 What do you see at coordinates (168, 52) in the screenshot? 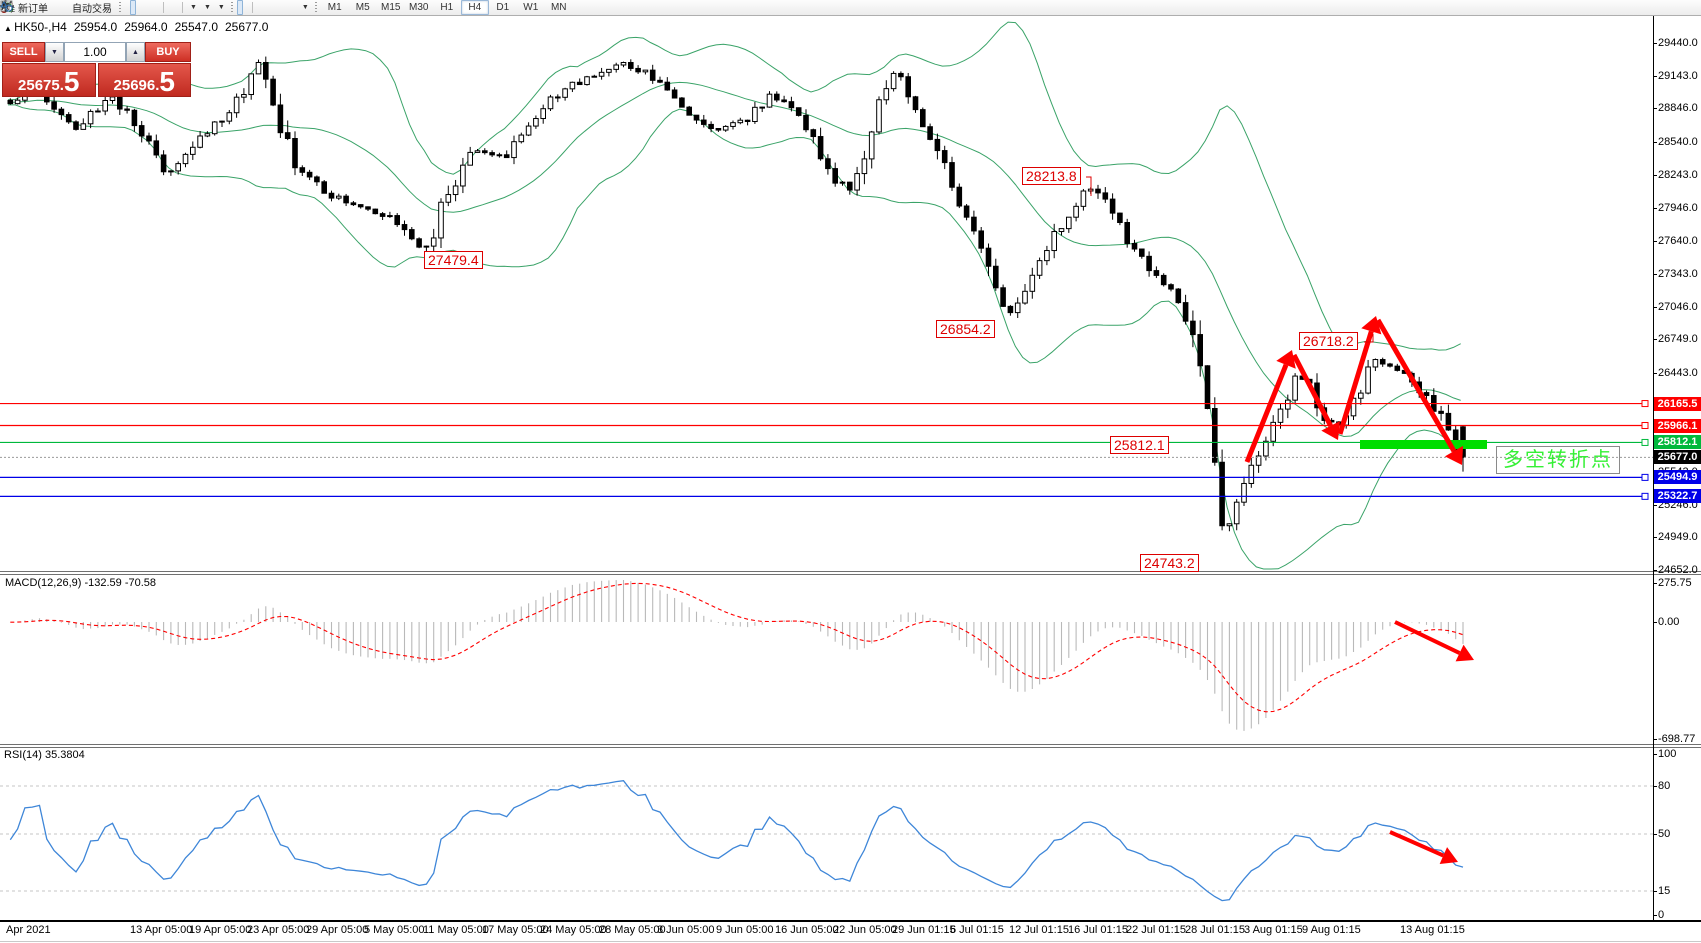
I see `buy-button: BUY` at bounding box center [168, 52].